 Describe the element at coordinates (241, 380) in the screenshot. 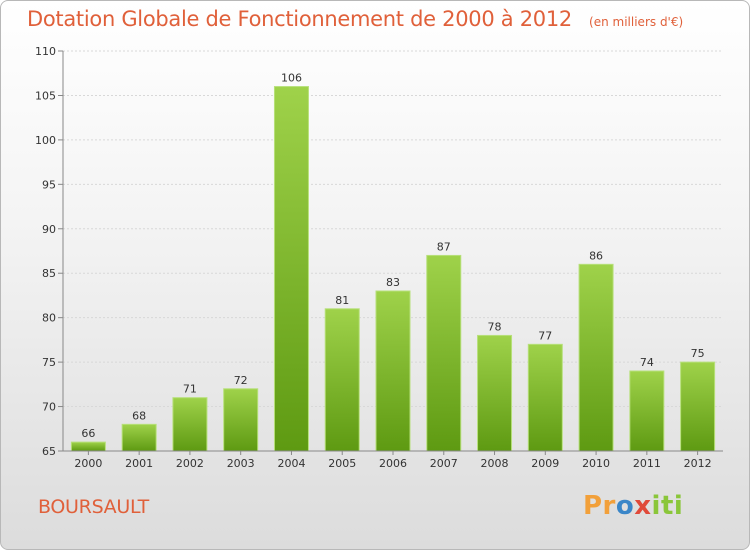

I see `bar-value-label: 72` at that location.